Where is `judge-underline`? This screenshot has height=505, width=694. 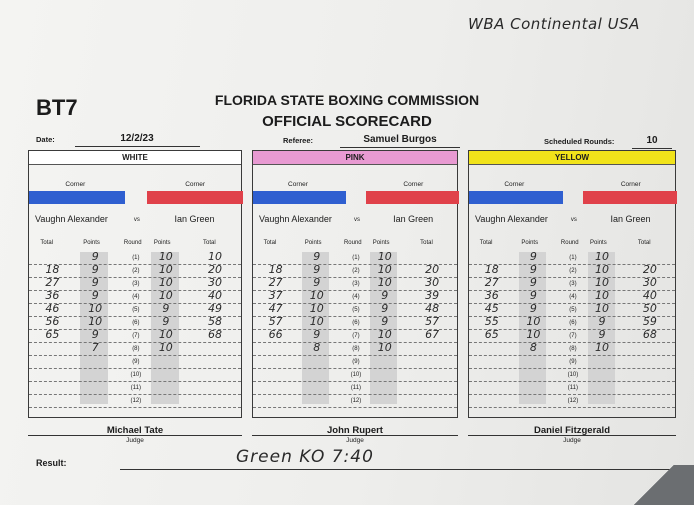 judge-underline is located at coordinates (355, 435).